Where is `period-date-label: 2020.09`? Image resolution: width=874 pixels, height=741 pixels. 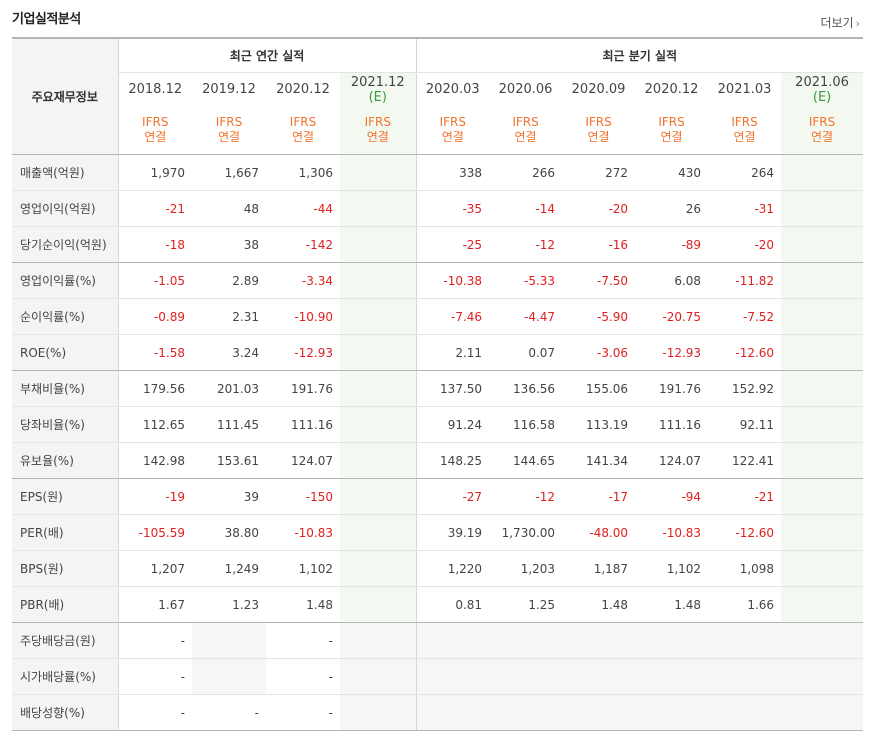 period-date-label: 2020.09 is located at coordinates (598, 89).